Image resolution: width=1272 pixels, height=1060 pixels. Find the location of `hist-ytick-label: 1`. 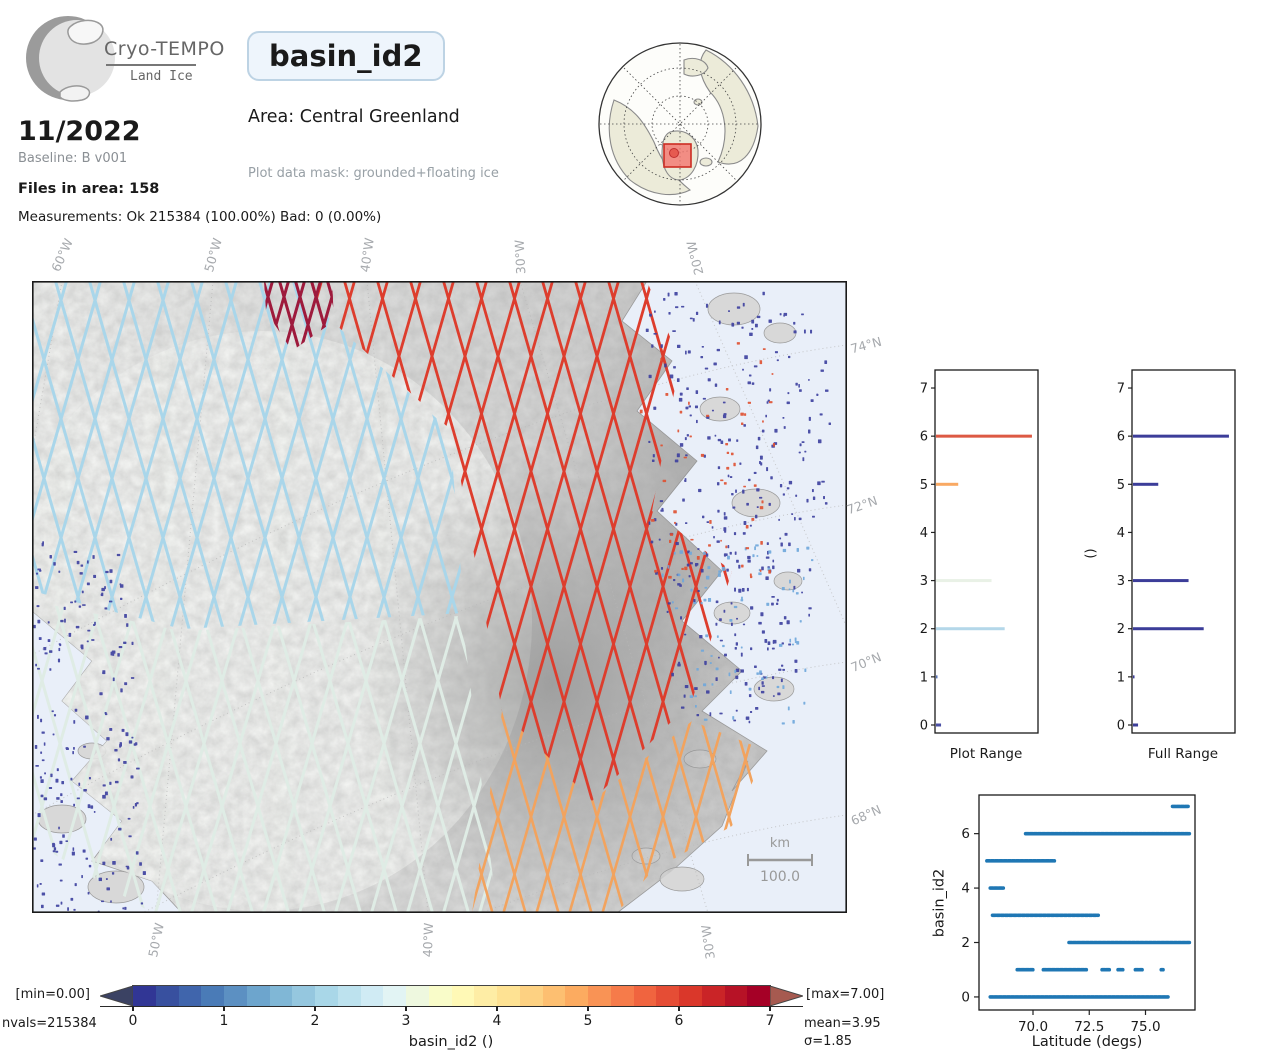

hist-ytick-label: 1 is located at coordinates (1121, 677).